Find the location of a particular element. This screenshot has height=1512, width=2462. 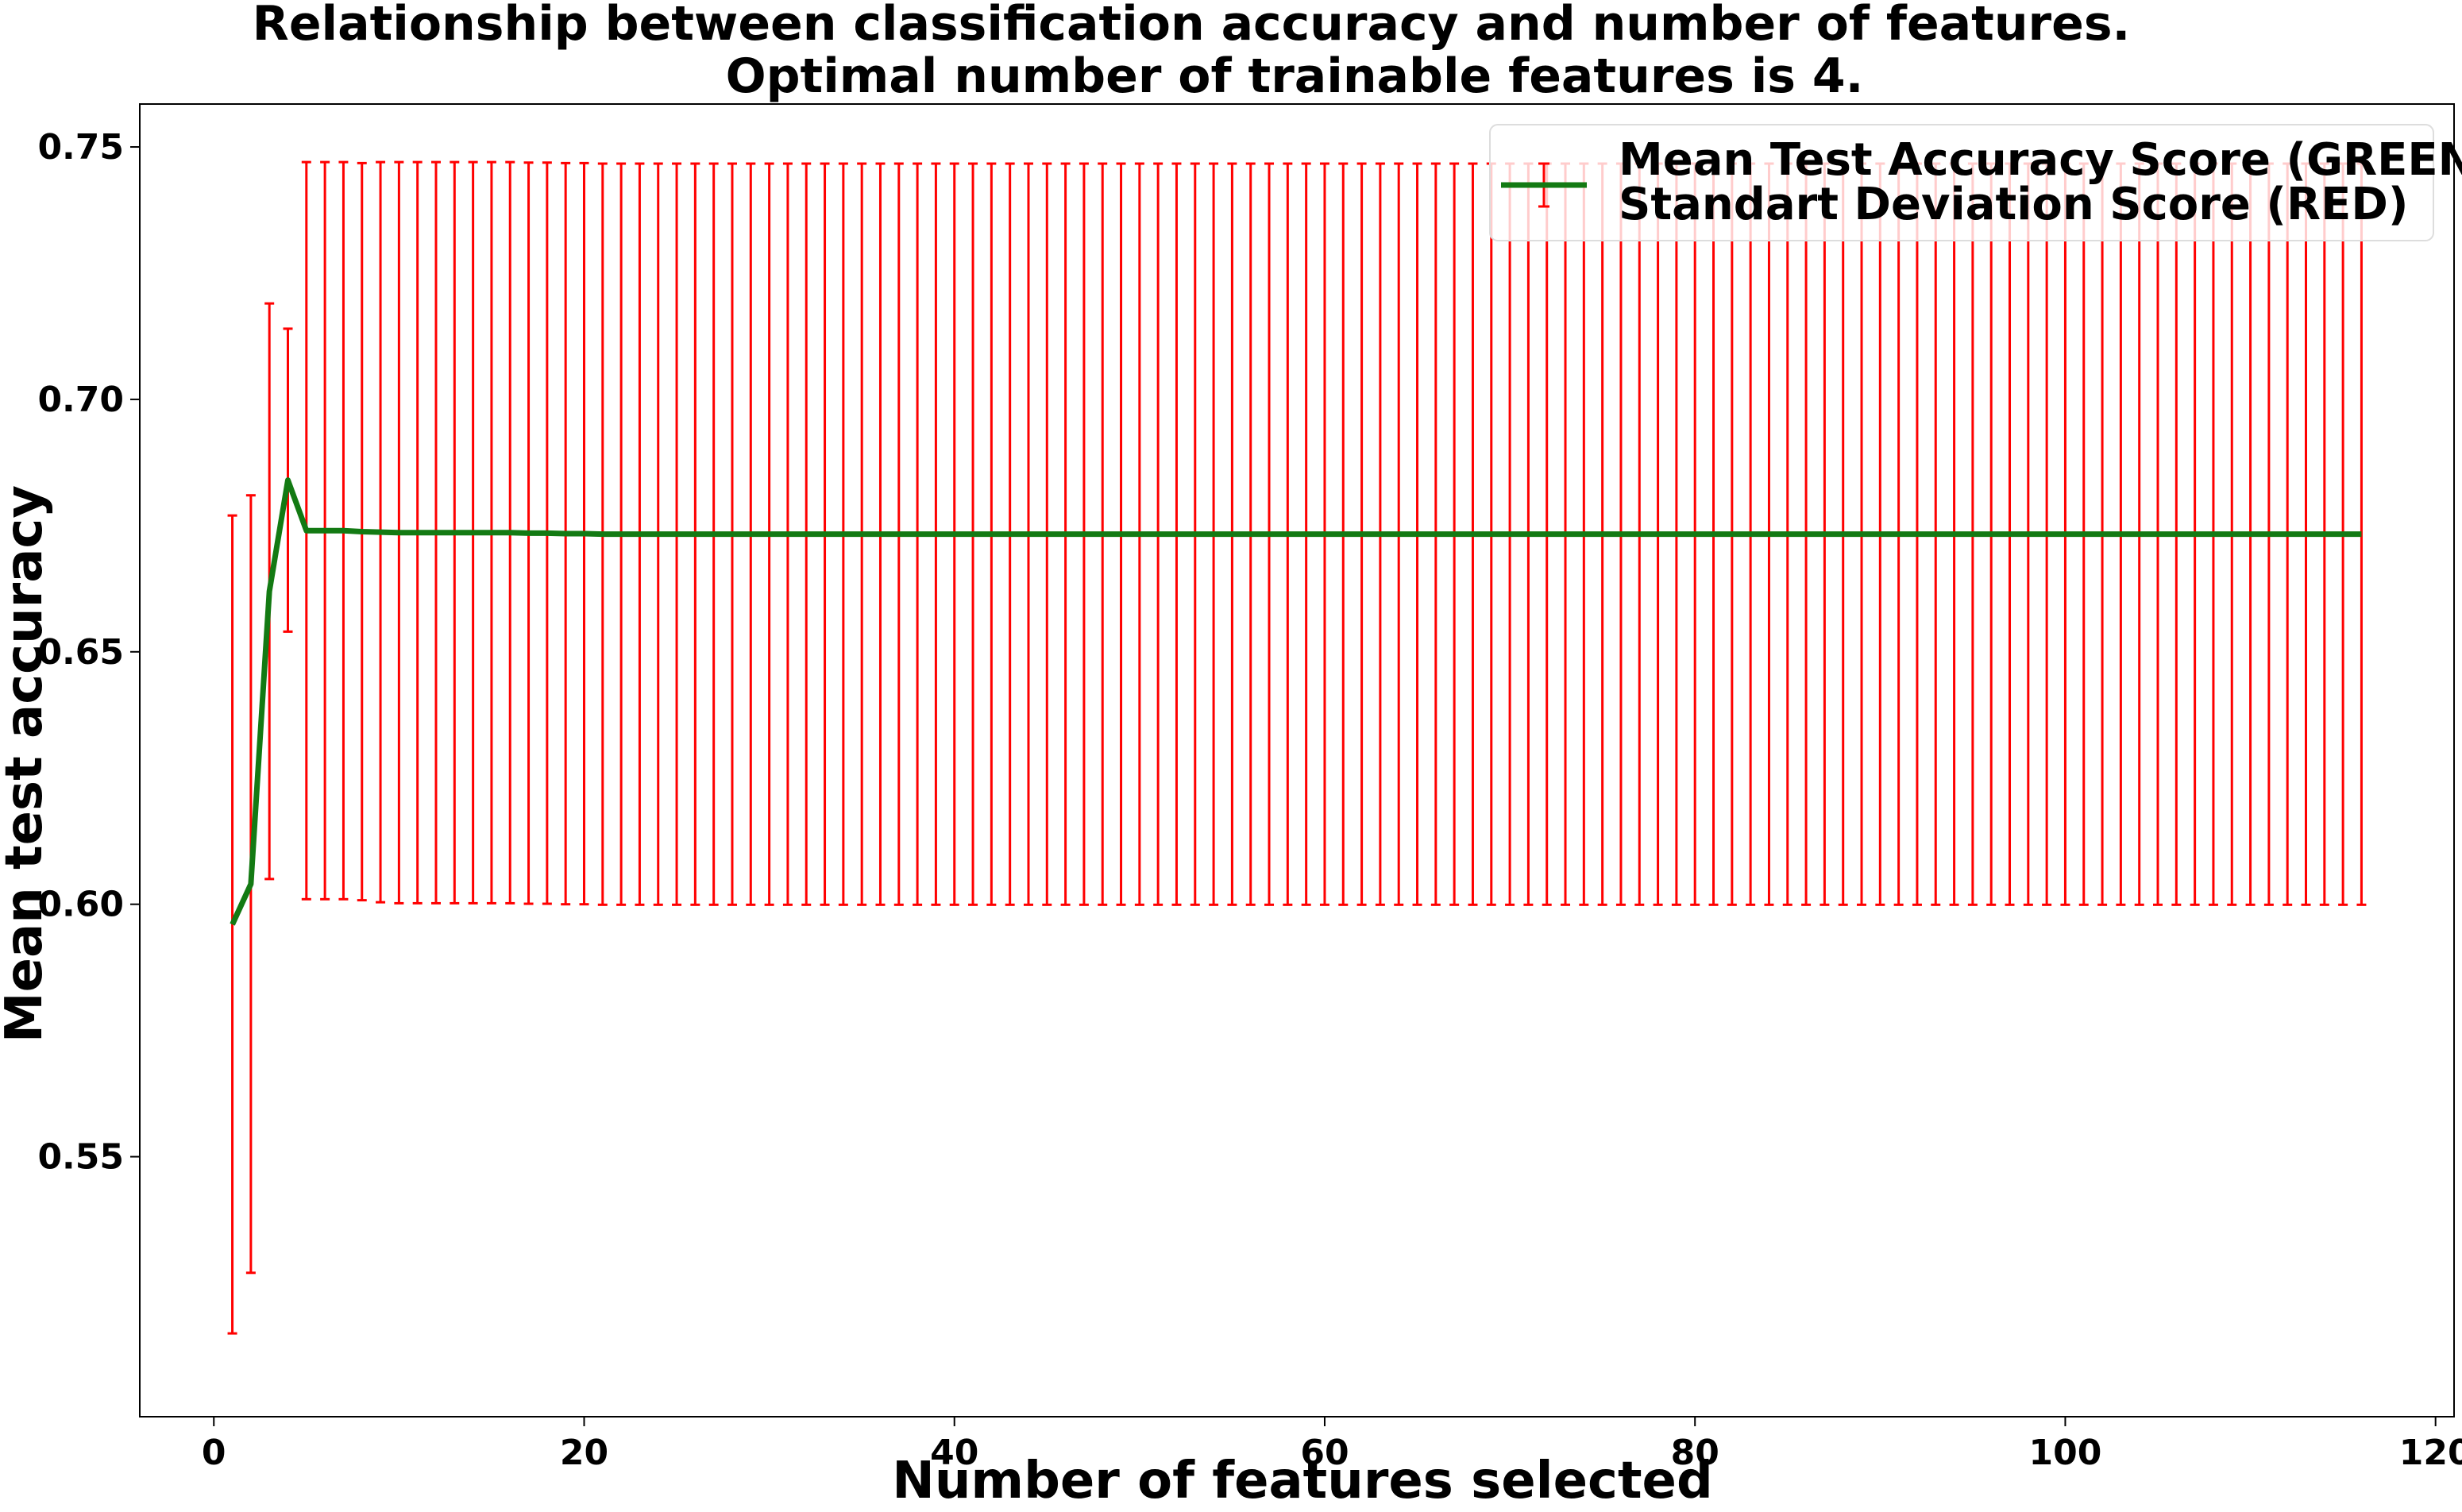

legend-box is located at coordinates (1961, 182).